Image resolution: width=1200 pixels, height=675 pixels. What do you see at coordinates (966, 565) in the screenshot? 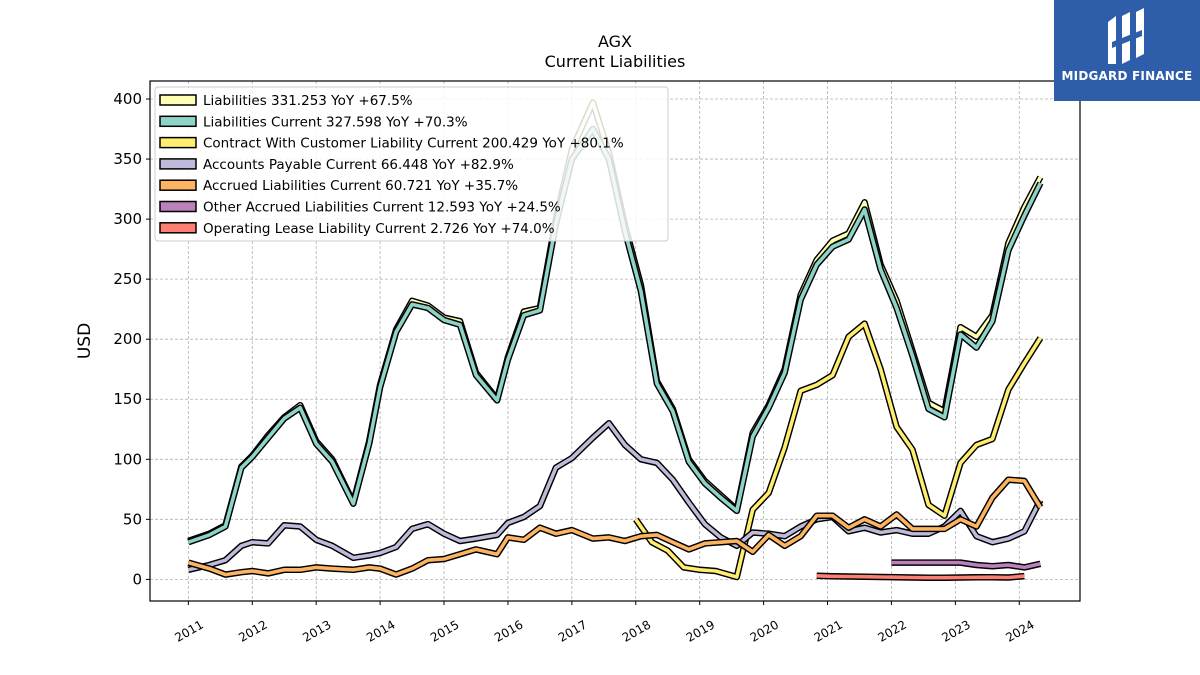
I see `series-line-other-accrued-liabilities-current` at bounding box center [966, 565].